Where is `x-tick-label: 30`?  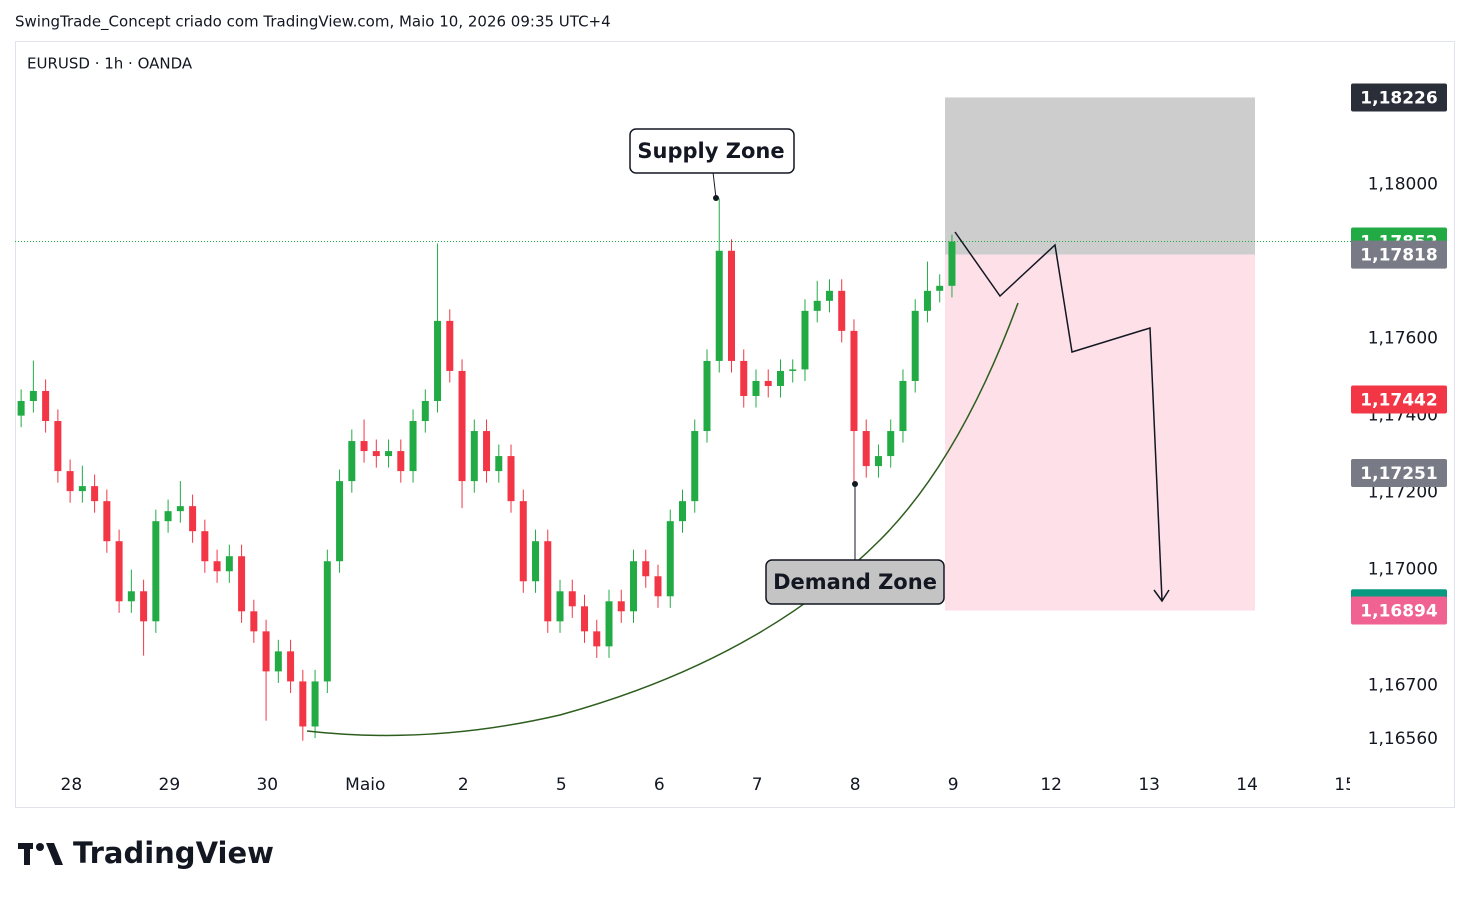
x-tick-label: 30 is located at coordinates (267, 785).